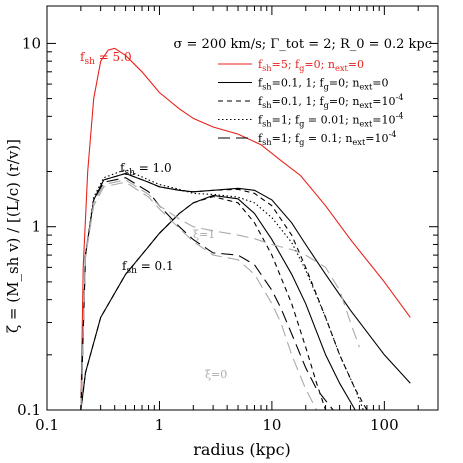 The width and height of the screenshot is (463, 463). I want to click on x-axis-label: radius (kpc), so click(242, 449).